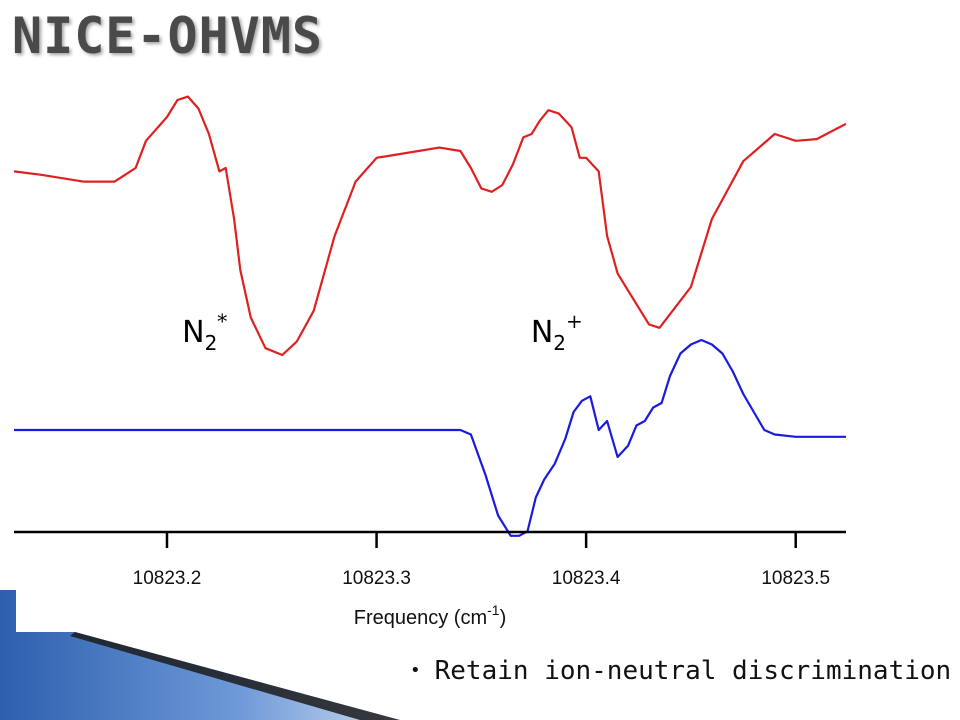 This screenshot has height=720, width=960. Describe the element at coordinates (795, 578) in the screenshot. I see `x-tick-label: 10823.5` at that location.